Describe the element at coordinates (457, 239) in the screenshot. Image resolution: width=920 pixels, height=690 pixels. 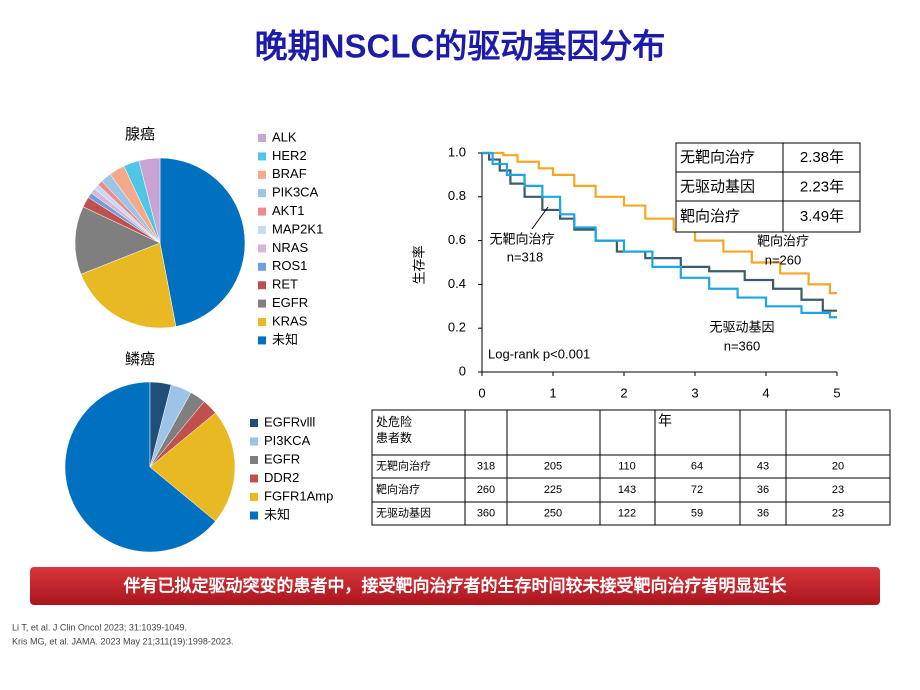
I see `y-tick-label: 0.6` at that location.